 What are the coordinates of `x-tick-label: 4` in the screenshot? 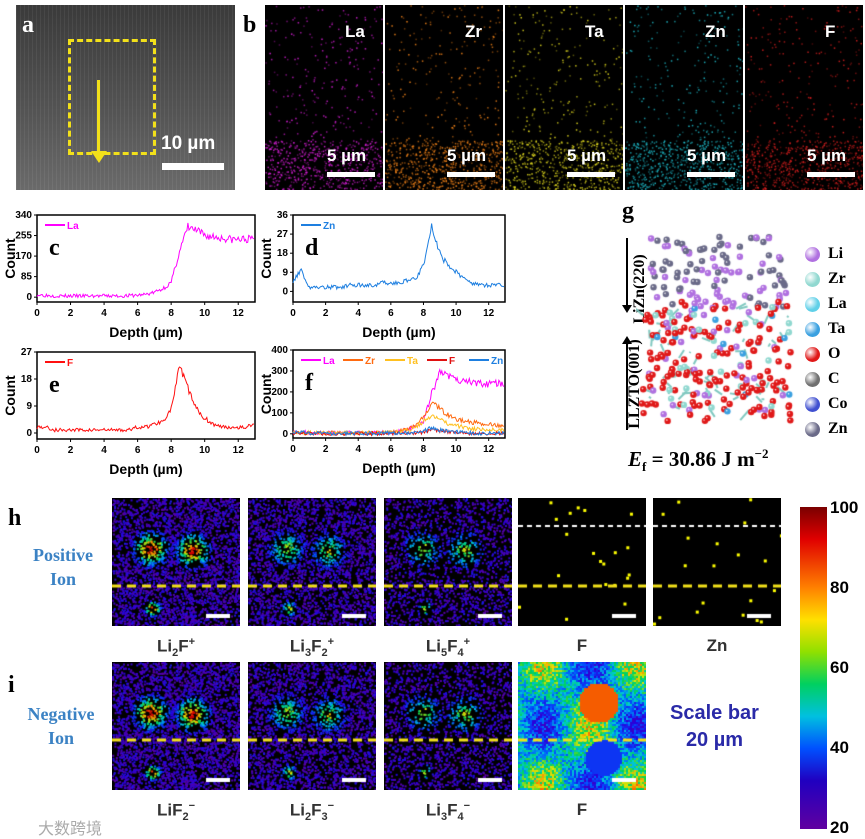 It's located at (358, 449).